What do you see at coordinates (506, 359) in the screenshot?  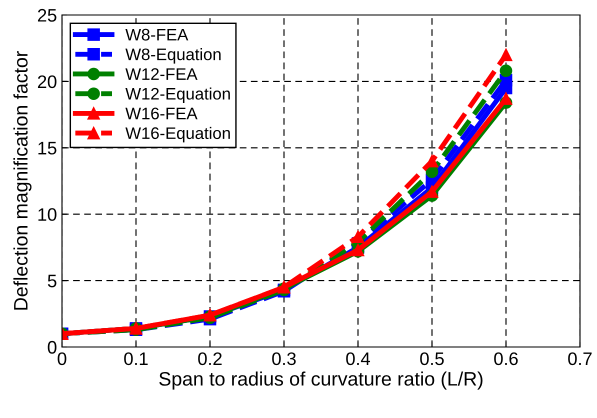 I see `x-tick-label: 0.6` at bounding box center [506, 359].